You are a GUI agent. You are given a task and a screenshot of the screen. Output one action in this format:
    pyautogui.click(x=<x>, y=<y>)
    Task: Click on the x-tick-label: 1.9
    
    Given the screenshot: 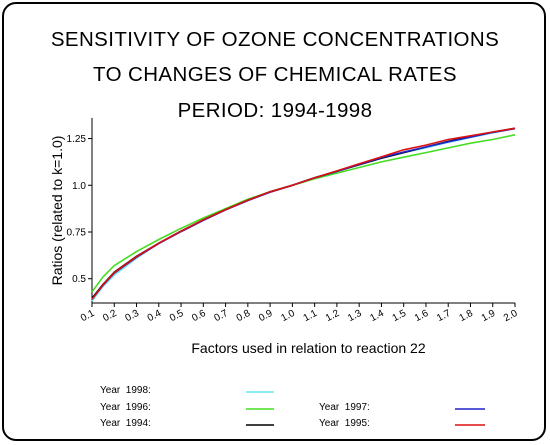 What is the action you would take?
    pyautogui.click(x=489, y=316)
    